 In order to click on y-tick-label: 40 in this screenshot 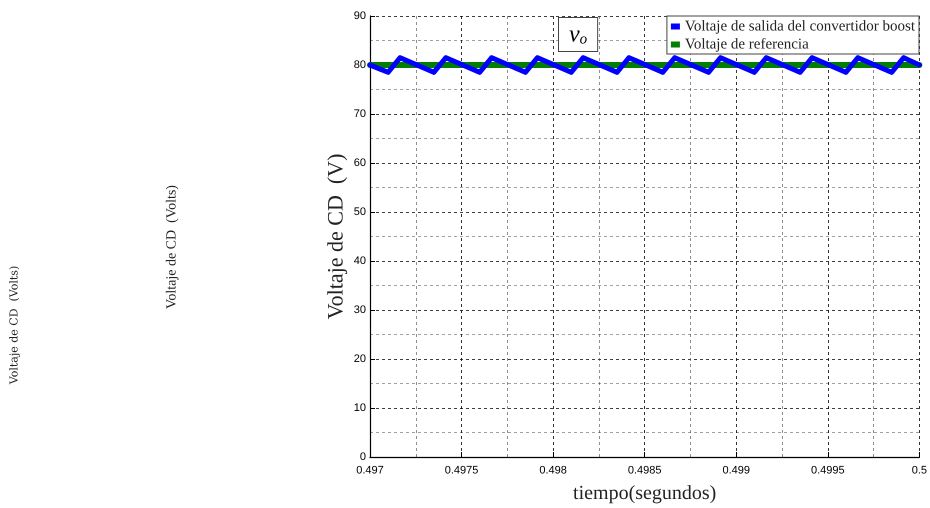, I will do `click(360, 261)`.